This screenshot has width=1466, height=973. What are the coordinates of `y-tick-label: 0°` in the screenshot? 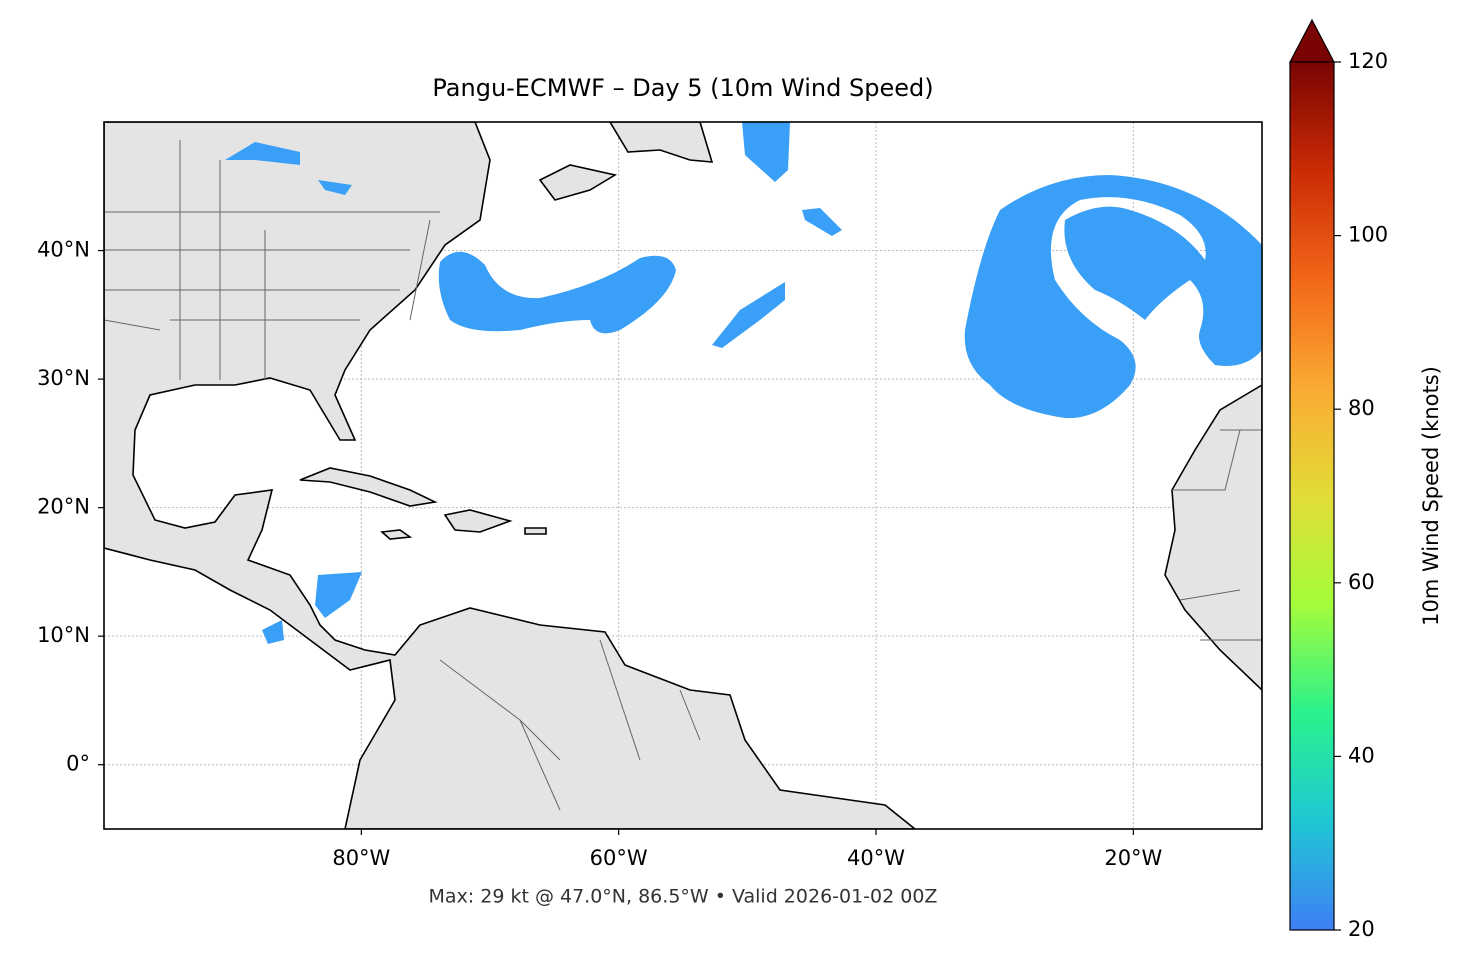 It's located at (78, 764).